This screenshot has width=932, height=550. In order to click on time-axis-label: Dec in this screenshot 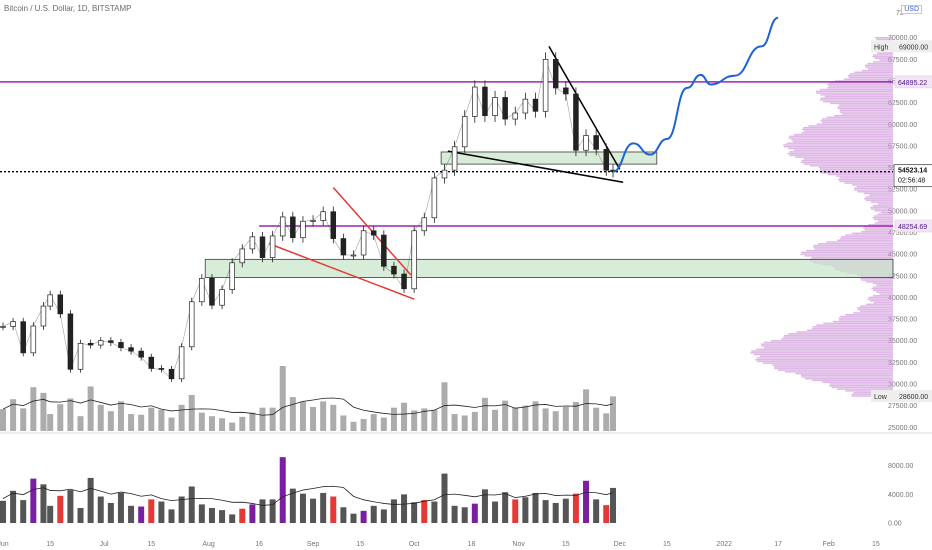, I will do `click(620, 544)`.